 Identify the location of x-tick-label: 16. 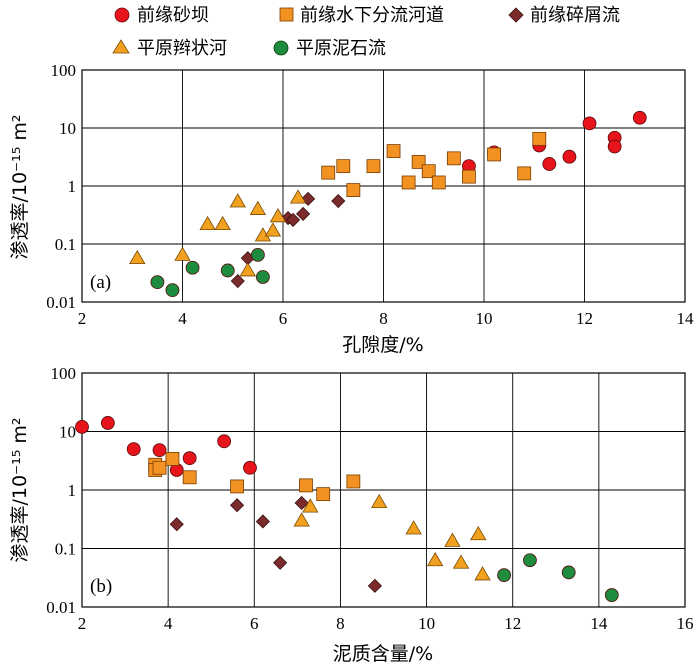
(685, 623).